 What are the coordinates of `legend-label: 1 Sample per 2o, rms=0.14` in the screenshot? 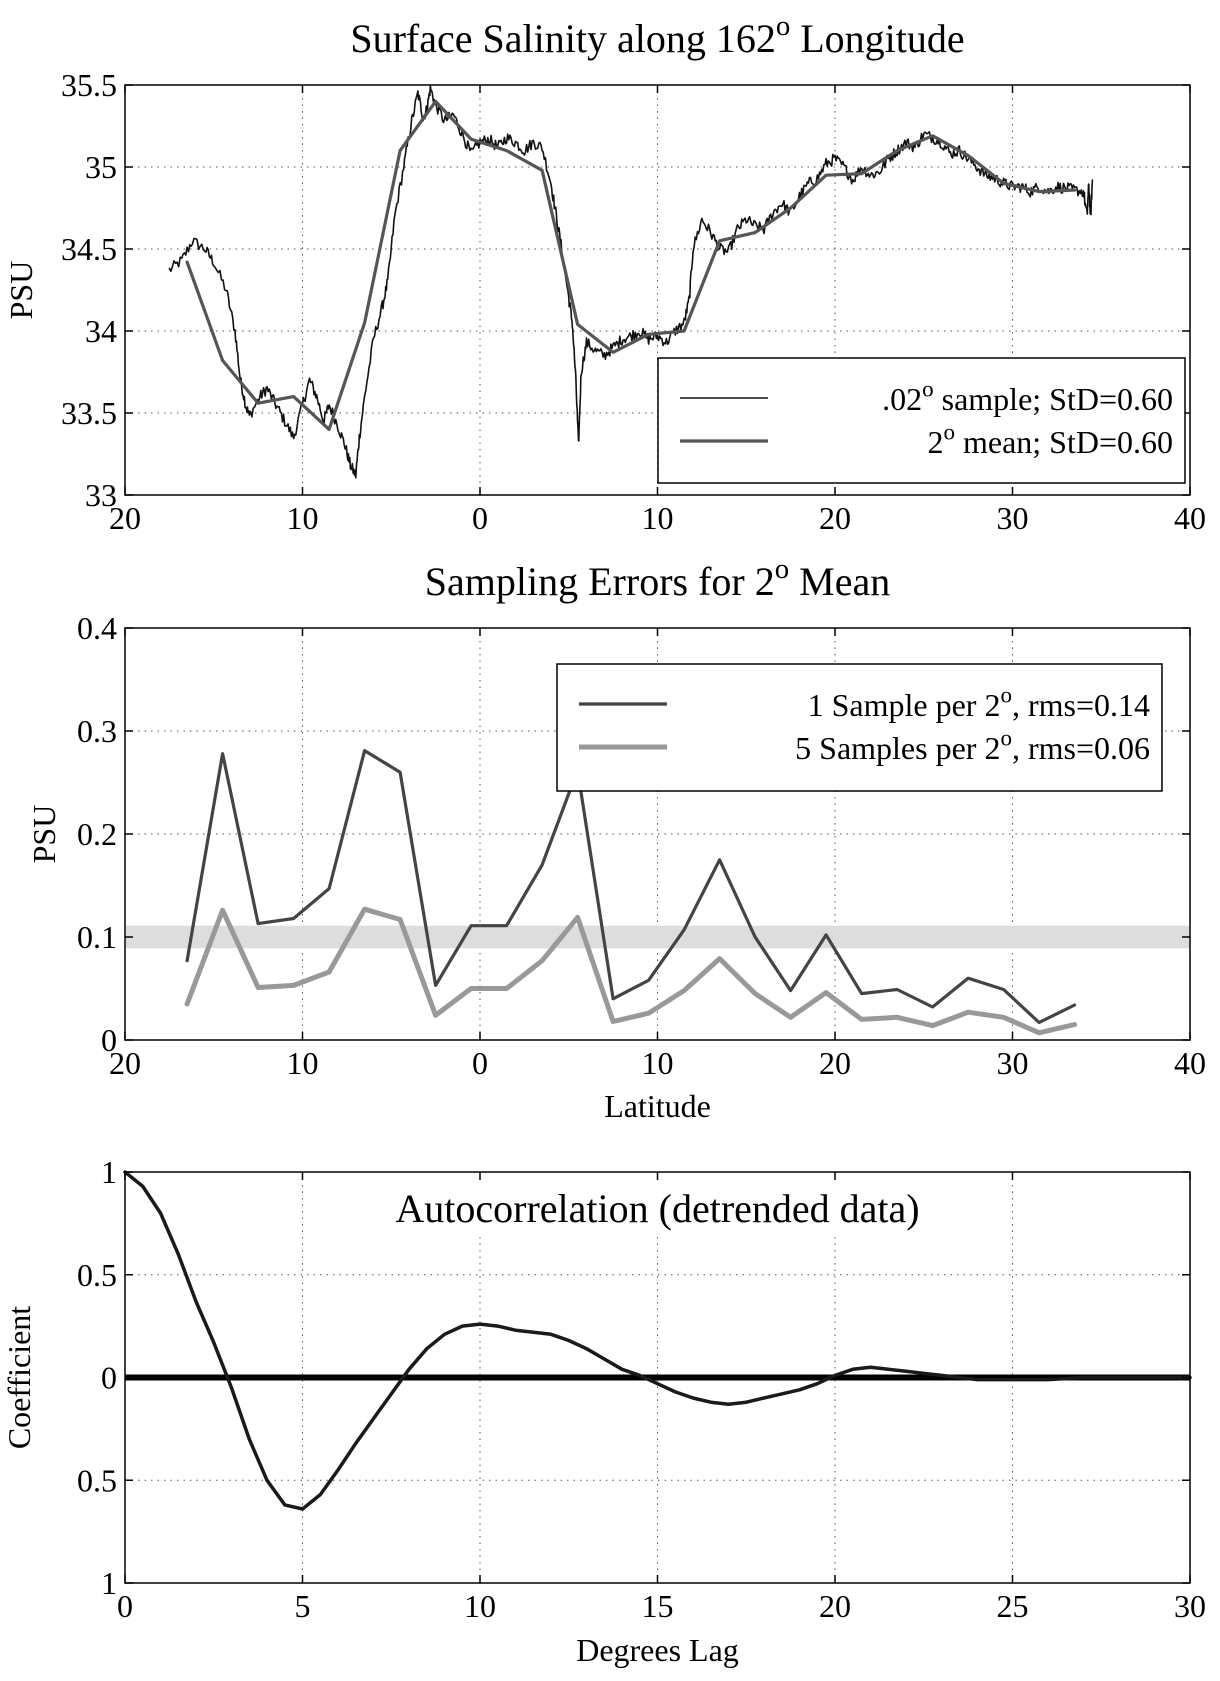 It's located at (979, 702).